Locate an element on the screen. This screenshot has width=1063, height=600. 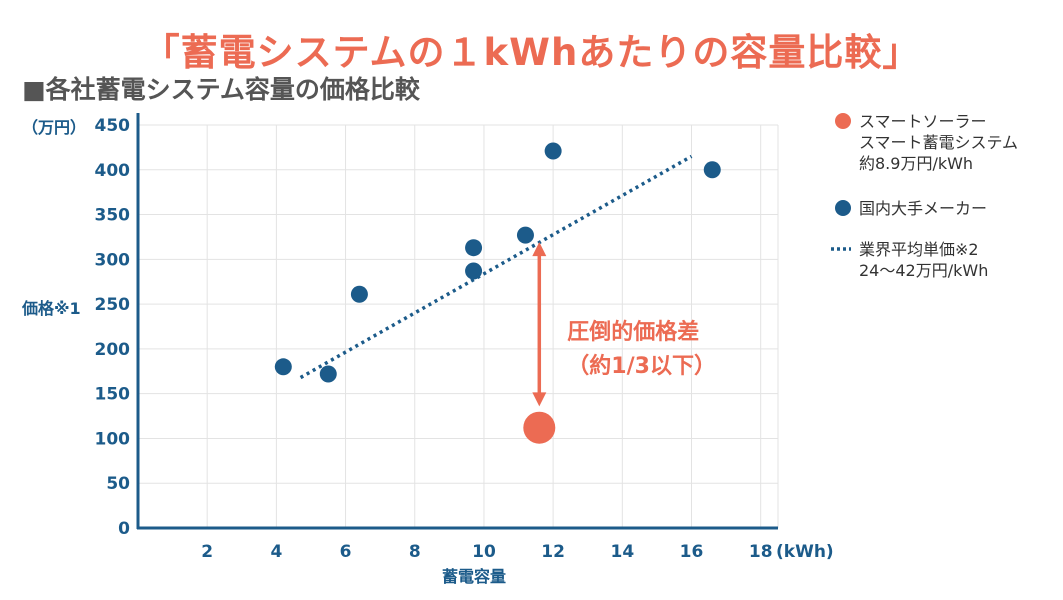
trendline-path is located at coordinates (496, 267).